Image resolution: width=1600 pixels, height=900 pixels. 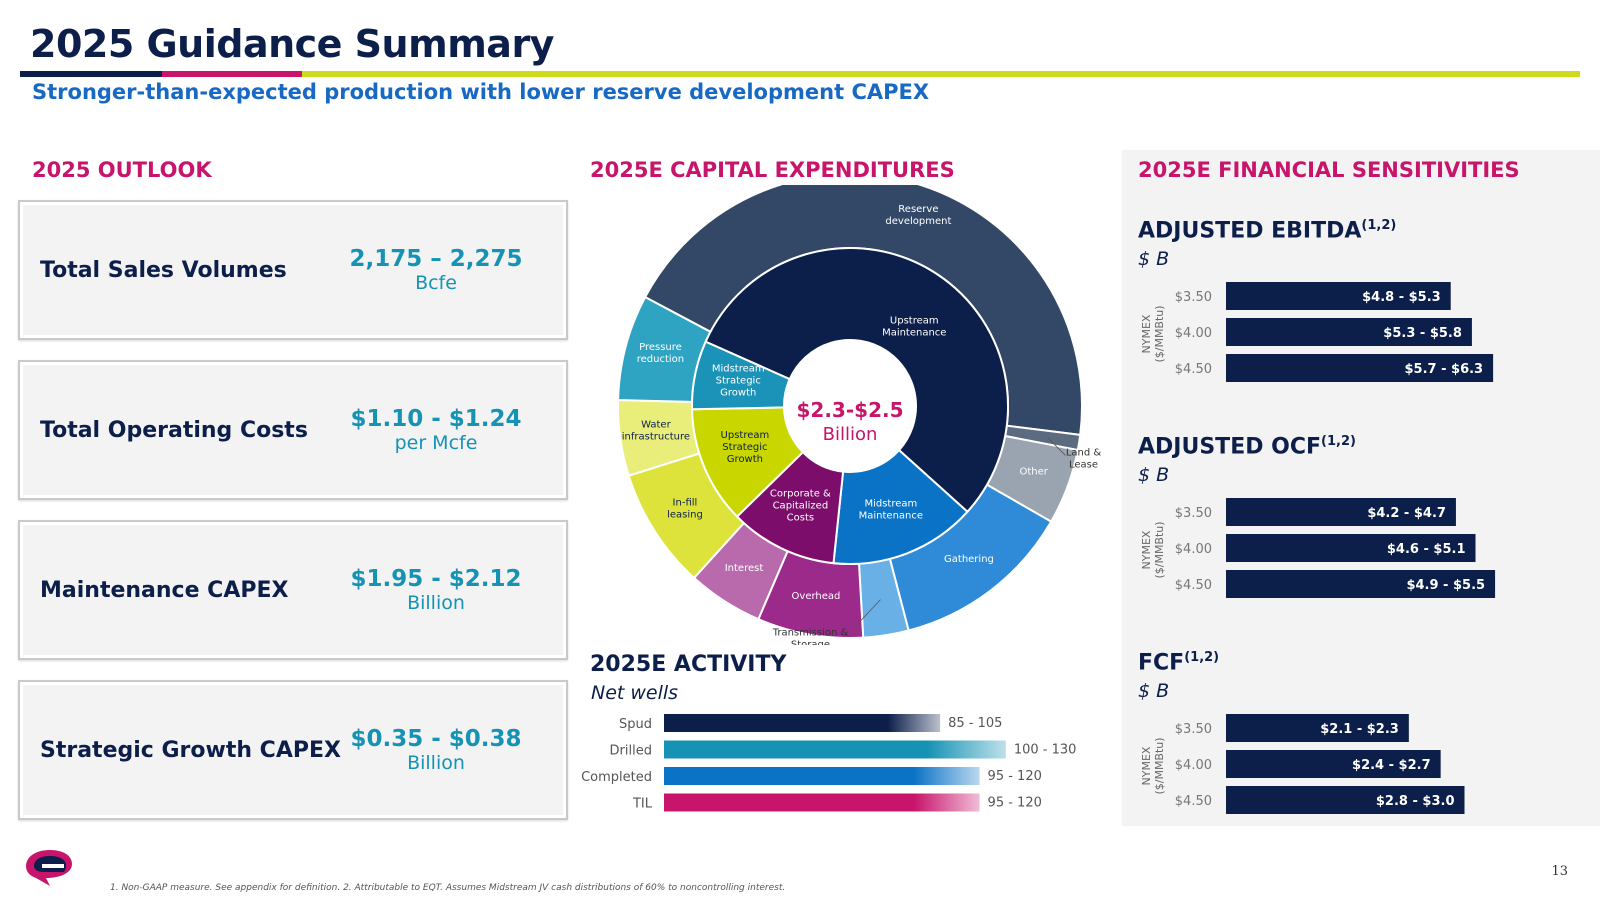 I want to click on title-rule-lime, so click(x=941, y=74).